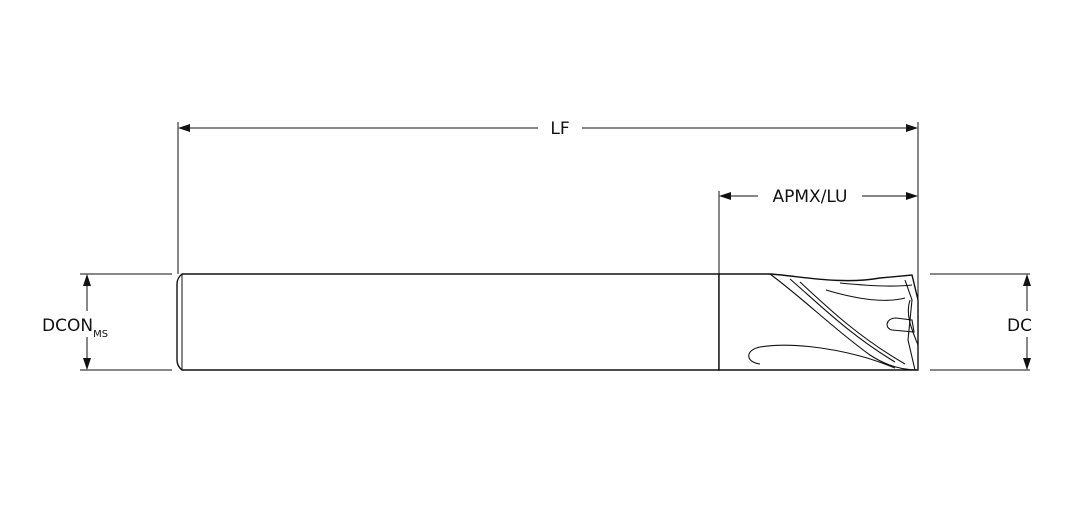  What do you see at coordinates (559, 129) in the screenshot?
I see `lf-label: LF` at bounding box center [559, 129].